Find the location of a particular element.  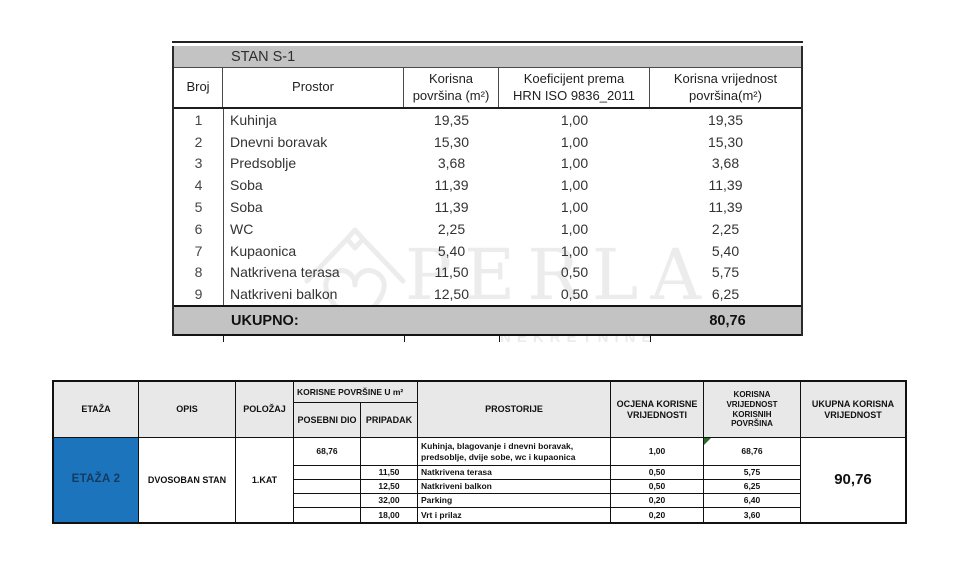

cell-prostorije: Natkrivena terasa is located at coordinates (514, 473).